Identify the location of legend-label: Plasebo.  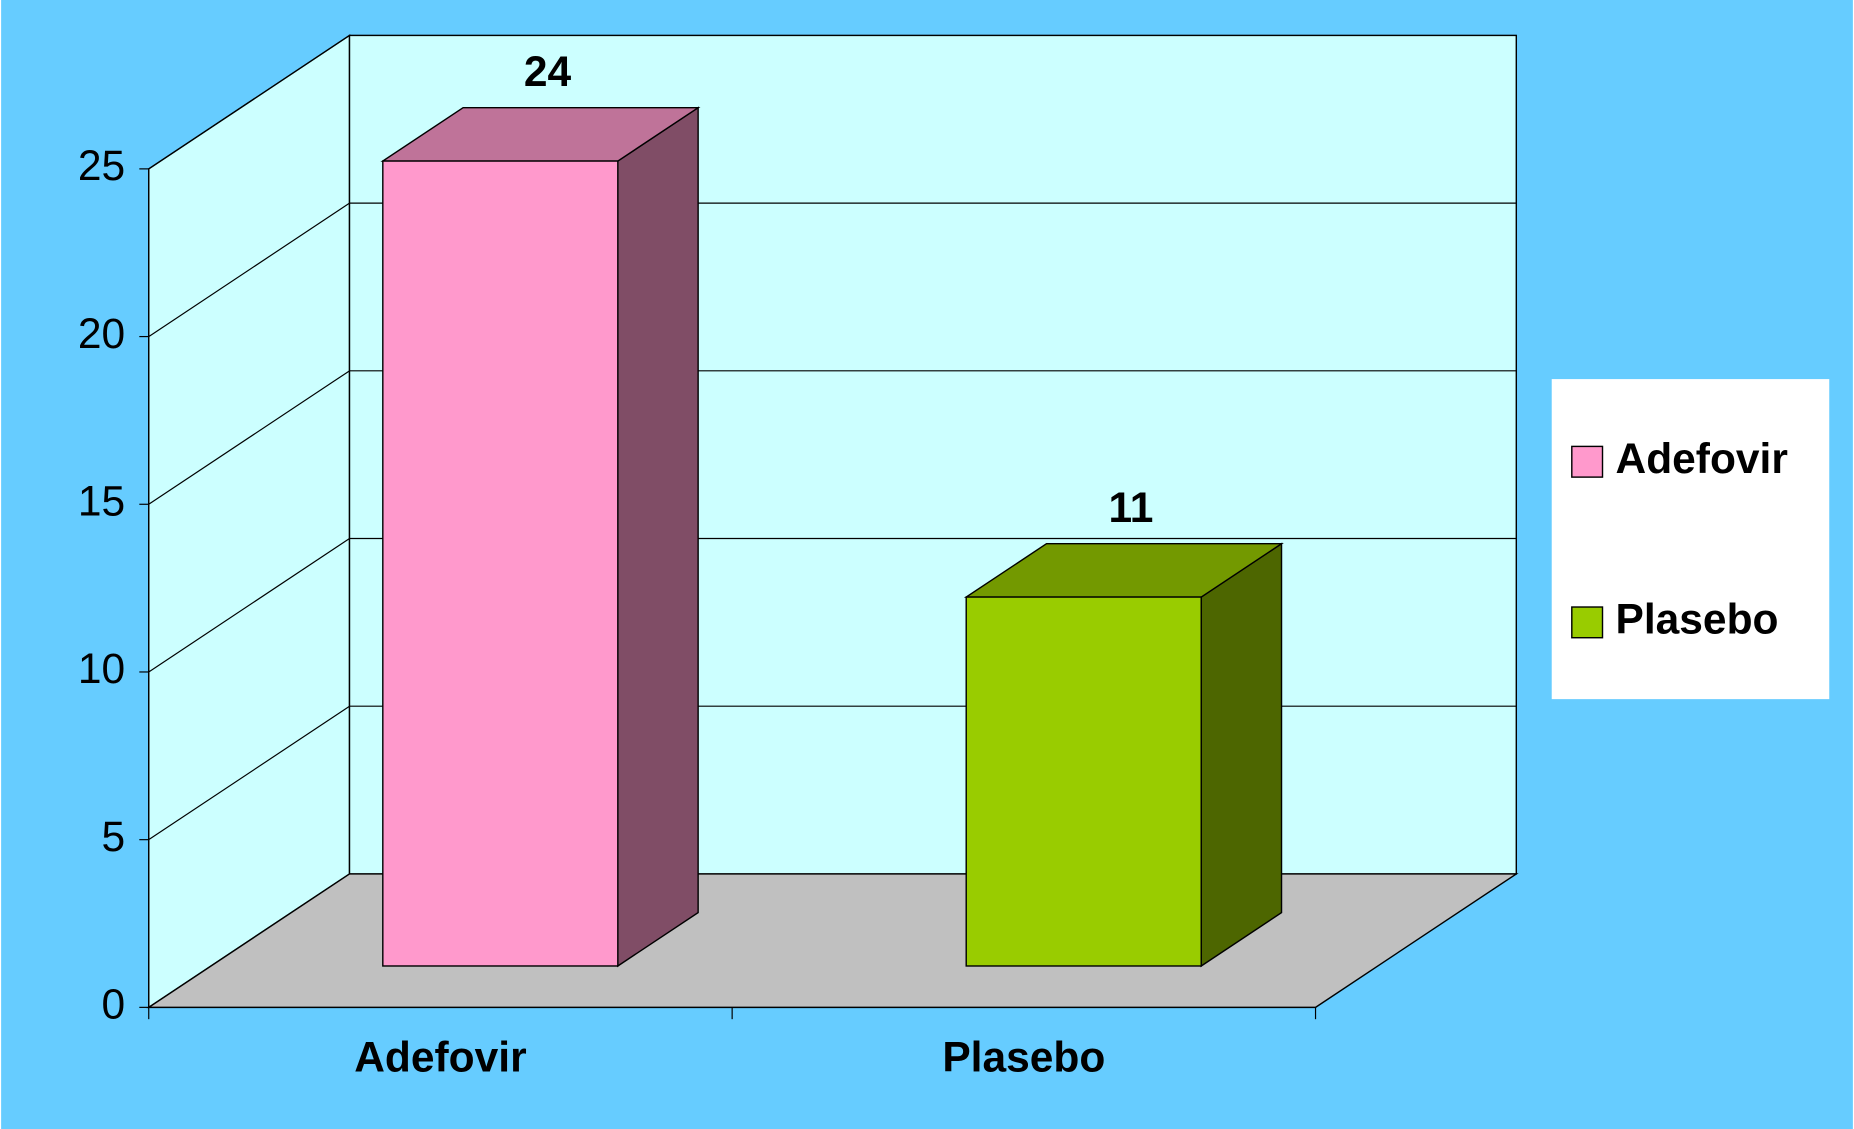
(1697, 620).